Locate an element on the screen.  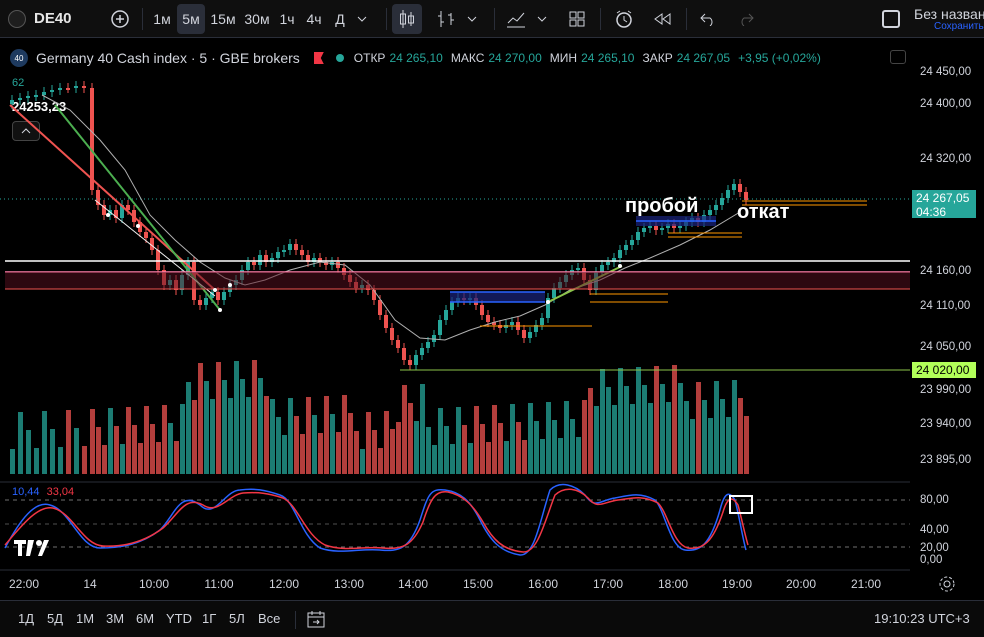
close-value: 24 267,05 is located at coordinates (703, 58).